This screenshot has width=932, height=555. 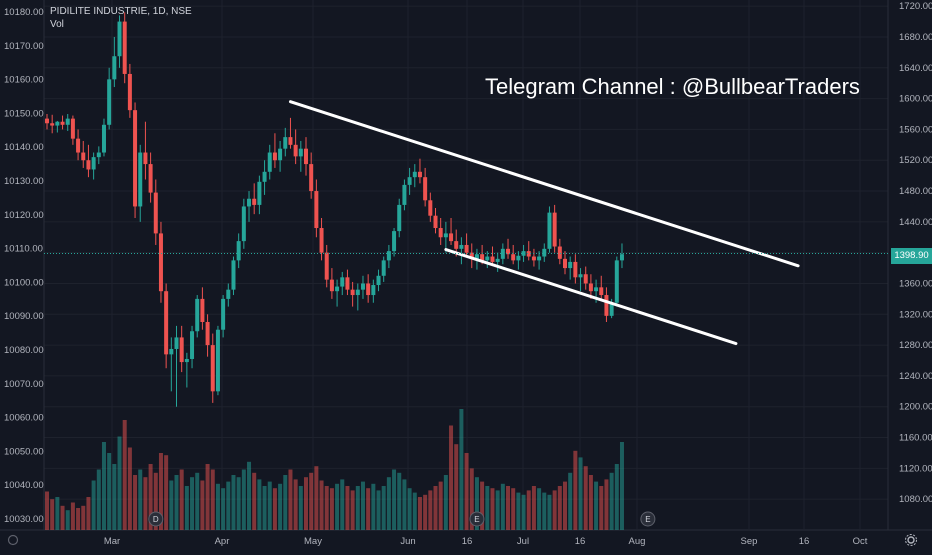 I want to click on right-tick-label: 1720.00, so click(x=915, y=6).